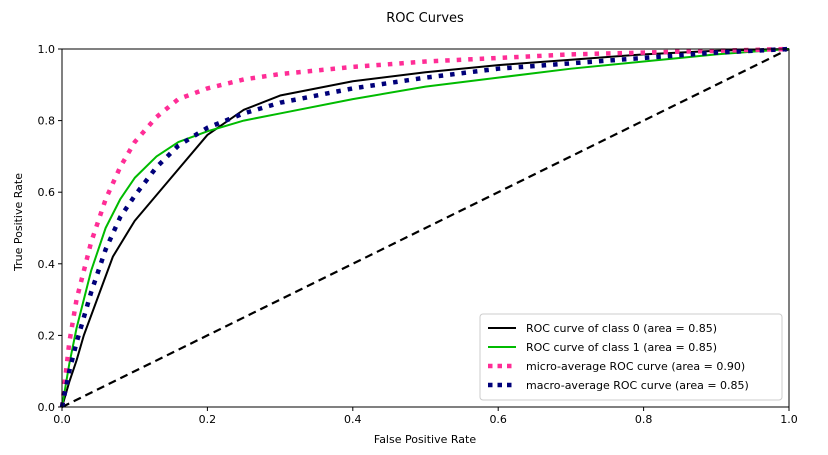  I want to click on y-tick-label: 0.2, so click(47, 335).